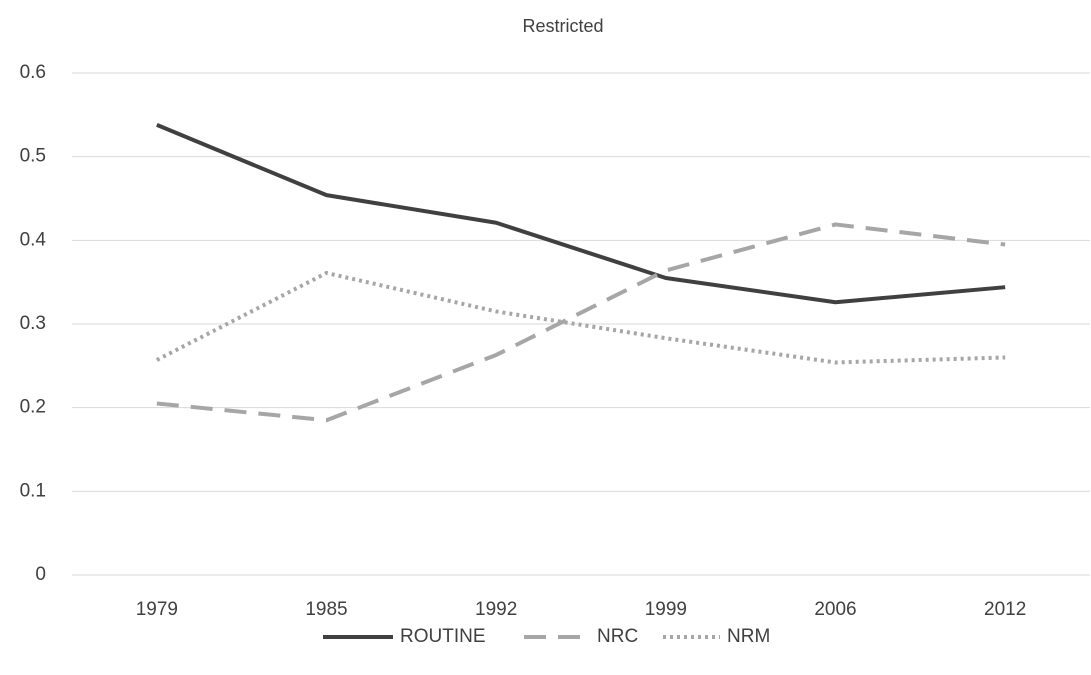 The width and height of the screenshot is (1091, 675). What do you see at coordinates (1005, 609) in the screenshot?
I see `x-tick-label: 2012` at bounding box center [1005, 609].